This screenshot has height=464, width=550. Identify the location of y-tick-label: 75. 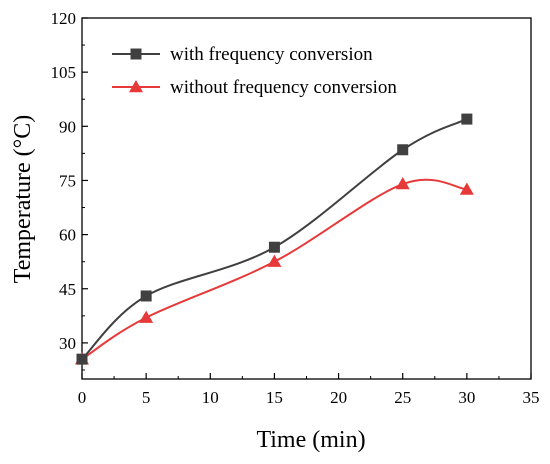
(67, 180).